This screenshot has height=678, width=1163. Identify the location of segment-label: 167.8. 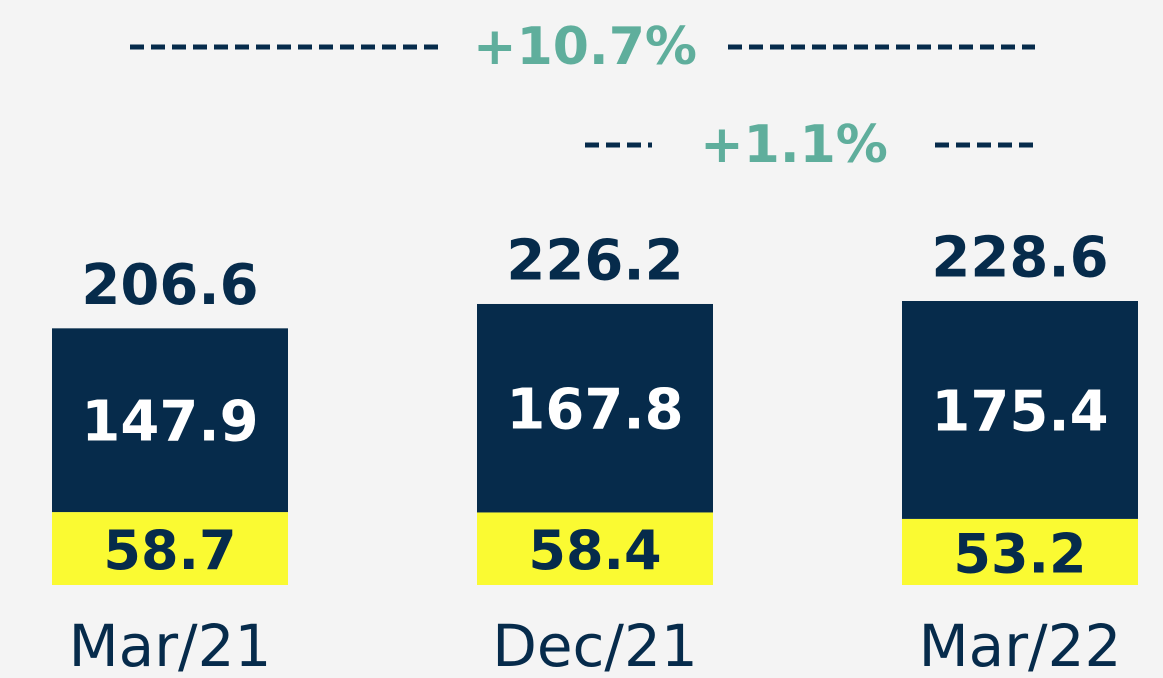
(594, 410).